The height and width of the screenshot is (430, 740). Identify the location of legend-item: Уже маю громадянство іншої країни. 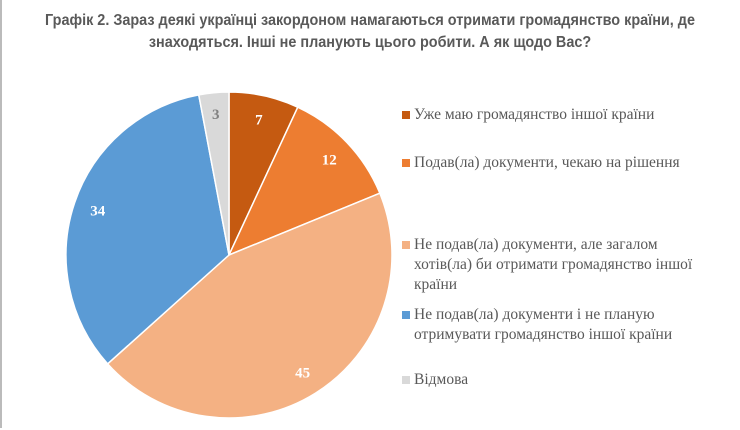
(558, 115).